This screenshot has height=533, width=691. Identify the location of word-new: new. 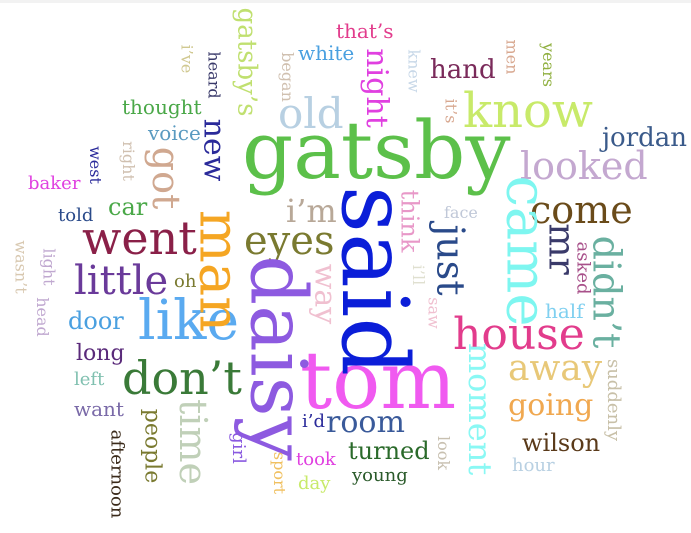
(214, 150).